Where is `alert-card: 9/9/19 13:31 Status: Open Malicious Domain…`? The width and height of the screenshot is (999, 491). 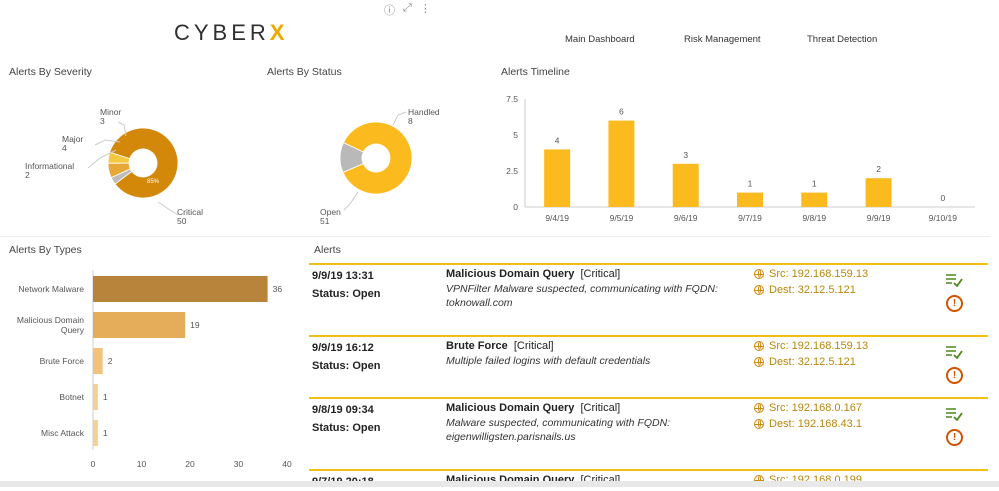
alert-card: 9/9/19 13:31 Status: Open Malicious Domain… is located at coordinates (648, 299).